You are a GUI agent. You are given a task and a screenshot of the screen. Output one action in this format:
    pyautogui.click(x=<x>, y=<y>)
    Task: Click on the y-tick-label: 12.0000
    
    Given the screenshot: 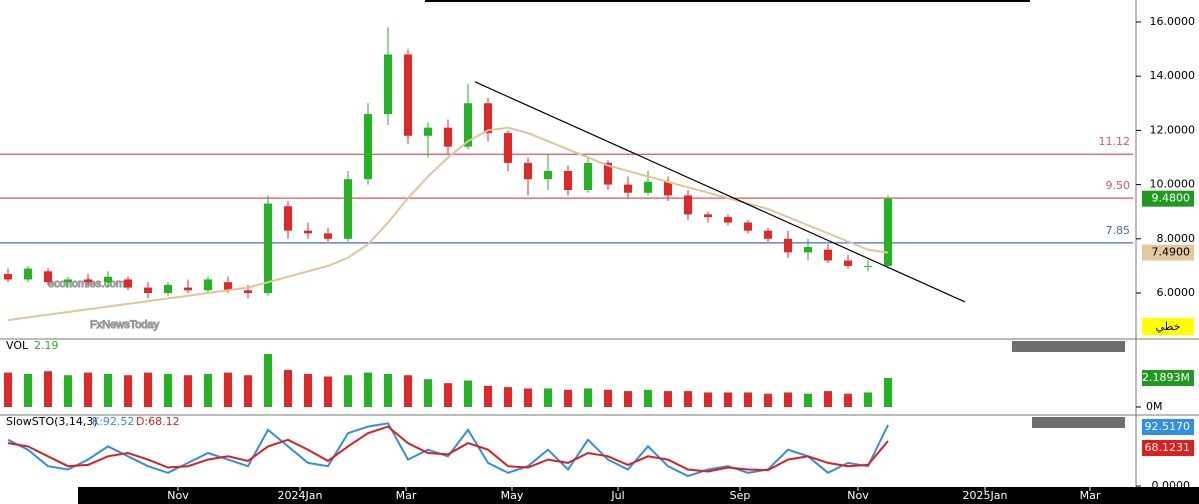 What is the action you would take?
    pyautogui.click(x=1173, y=129)
    